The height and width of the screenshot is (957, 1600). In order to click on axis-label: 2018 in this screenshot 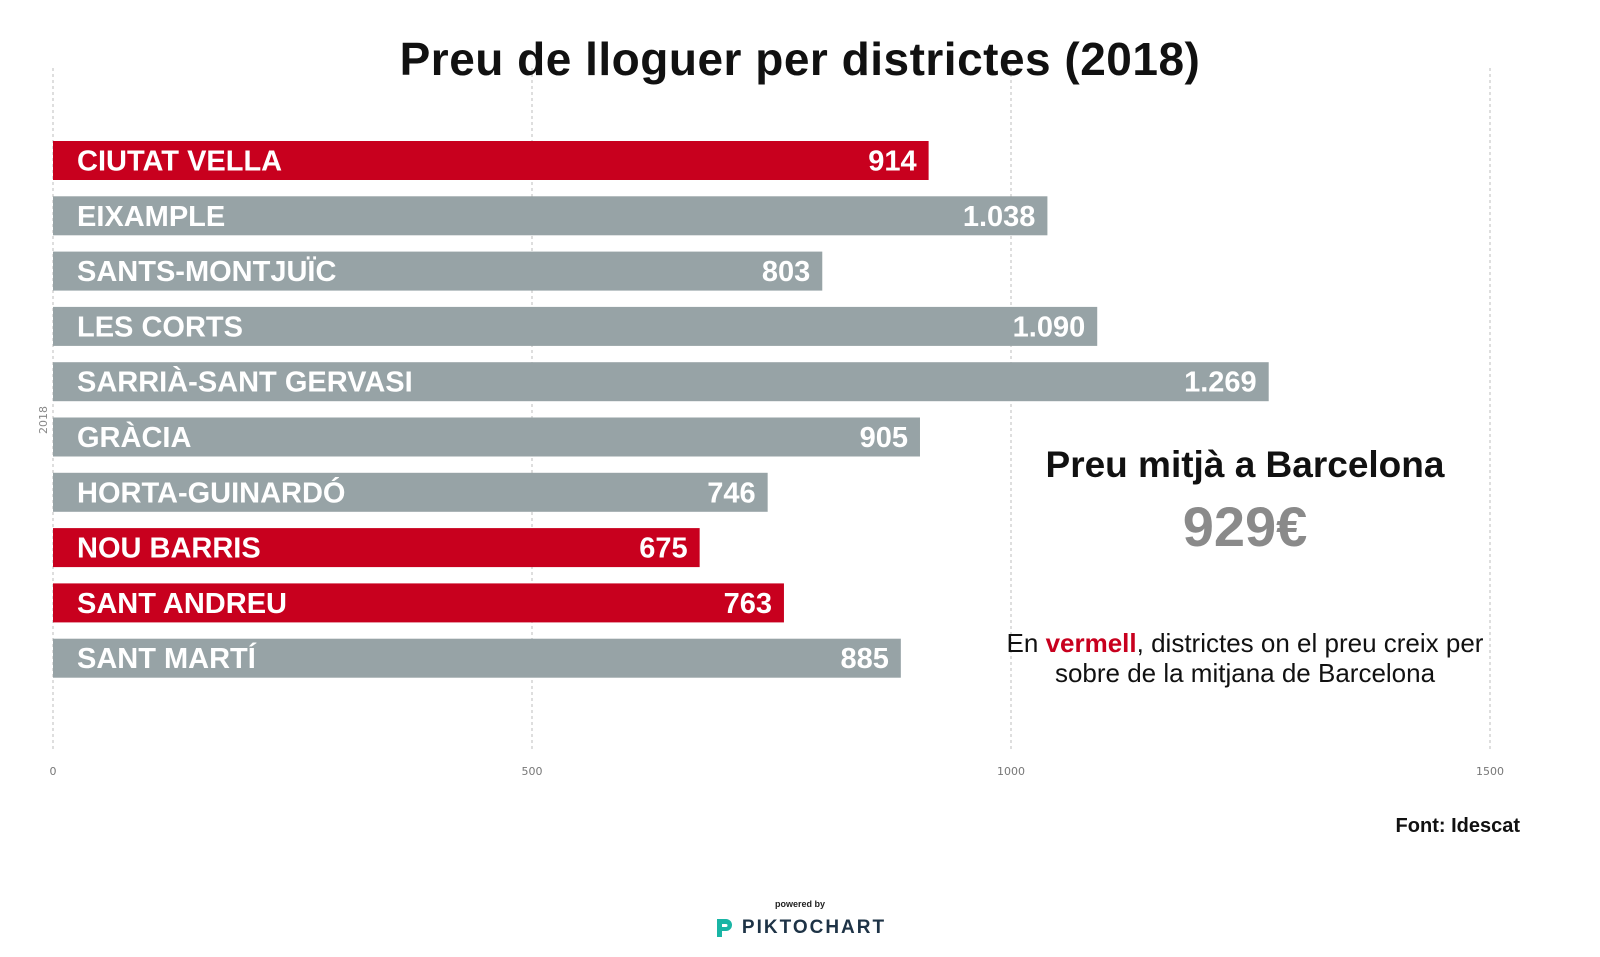, I will do `click(43, 420)`.